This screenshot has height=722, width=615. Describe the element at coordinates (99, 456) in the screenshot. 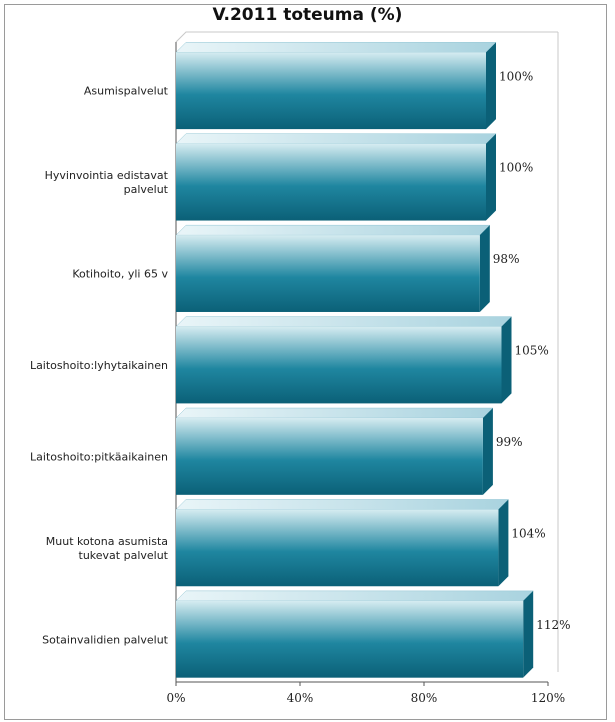

I see `category-label: Laitoshoito:pitkäaikainen` at that location.